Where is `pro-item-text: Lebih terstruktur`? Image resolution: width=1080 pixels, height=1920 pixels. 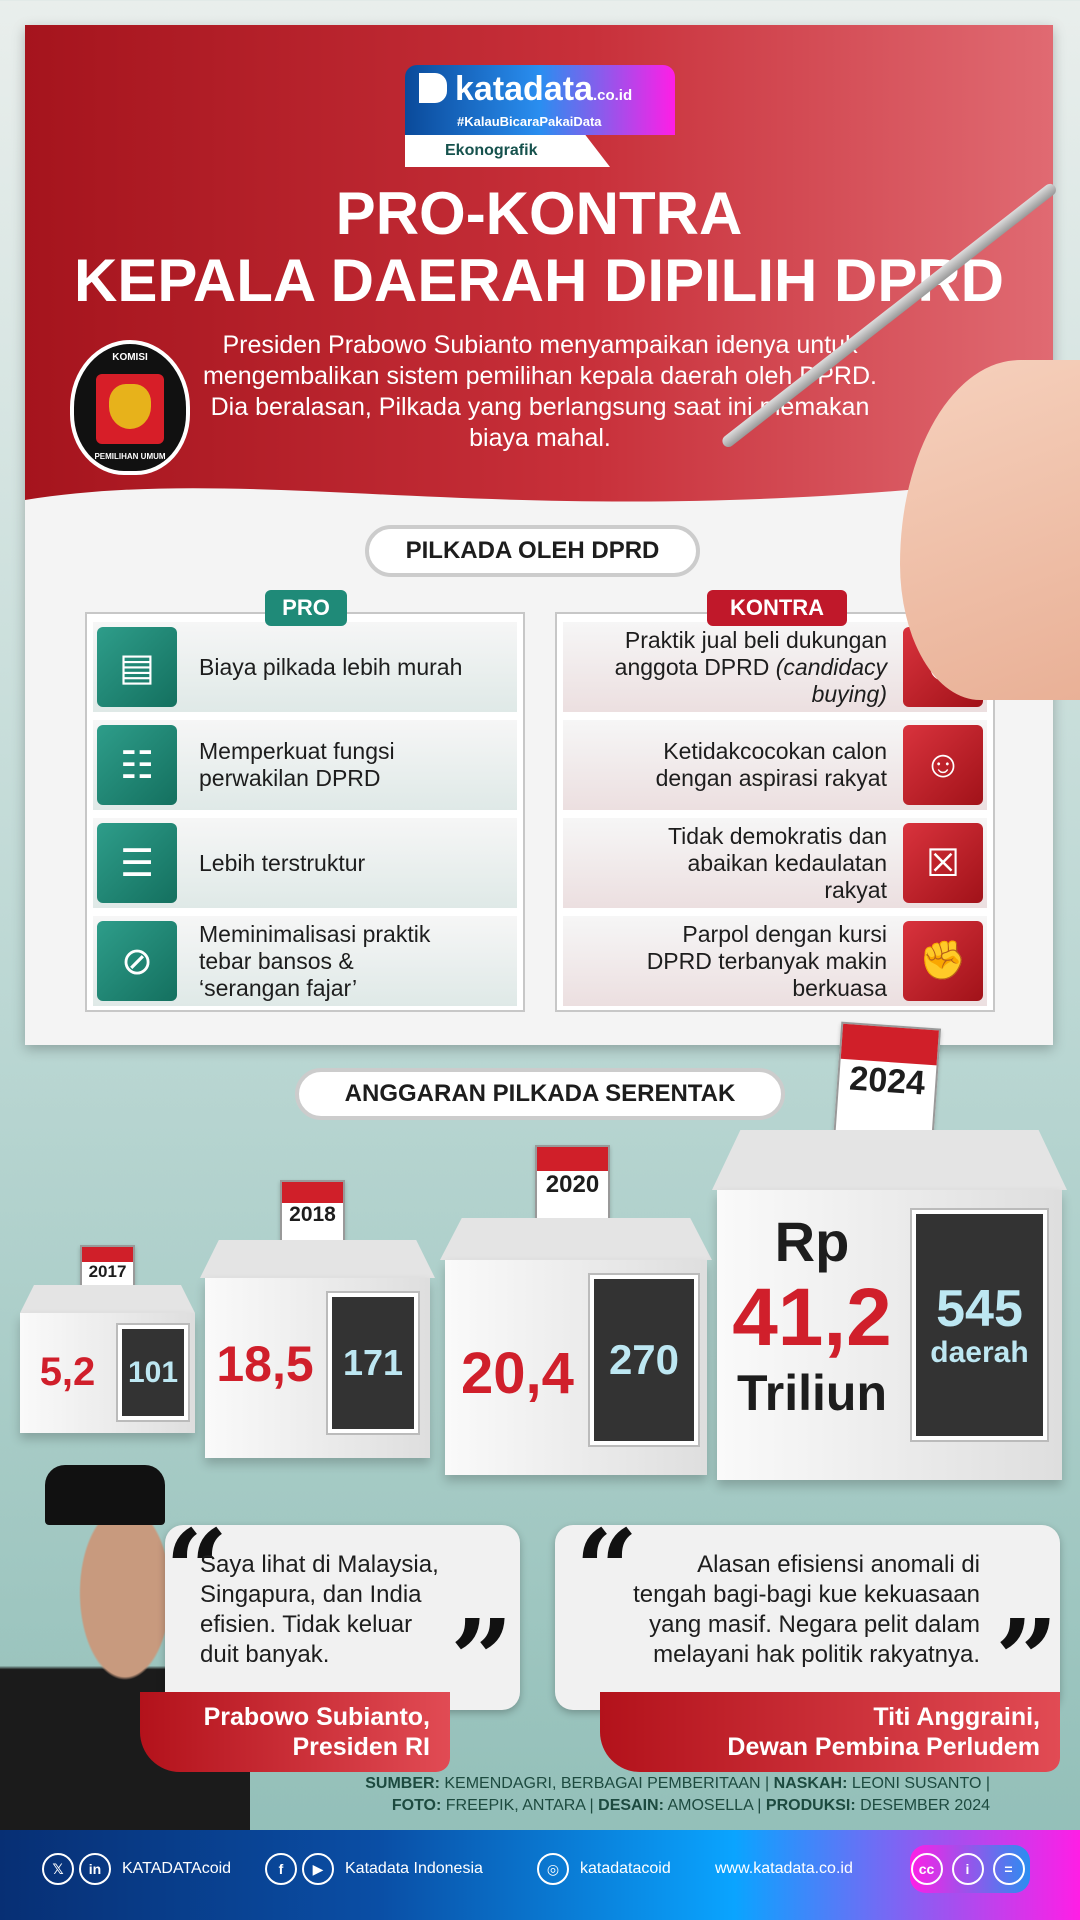 pro-item-text: Lebih terstruktur is located at coordinates (282, 862).